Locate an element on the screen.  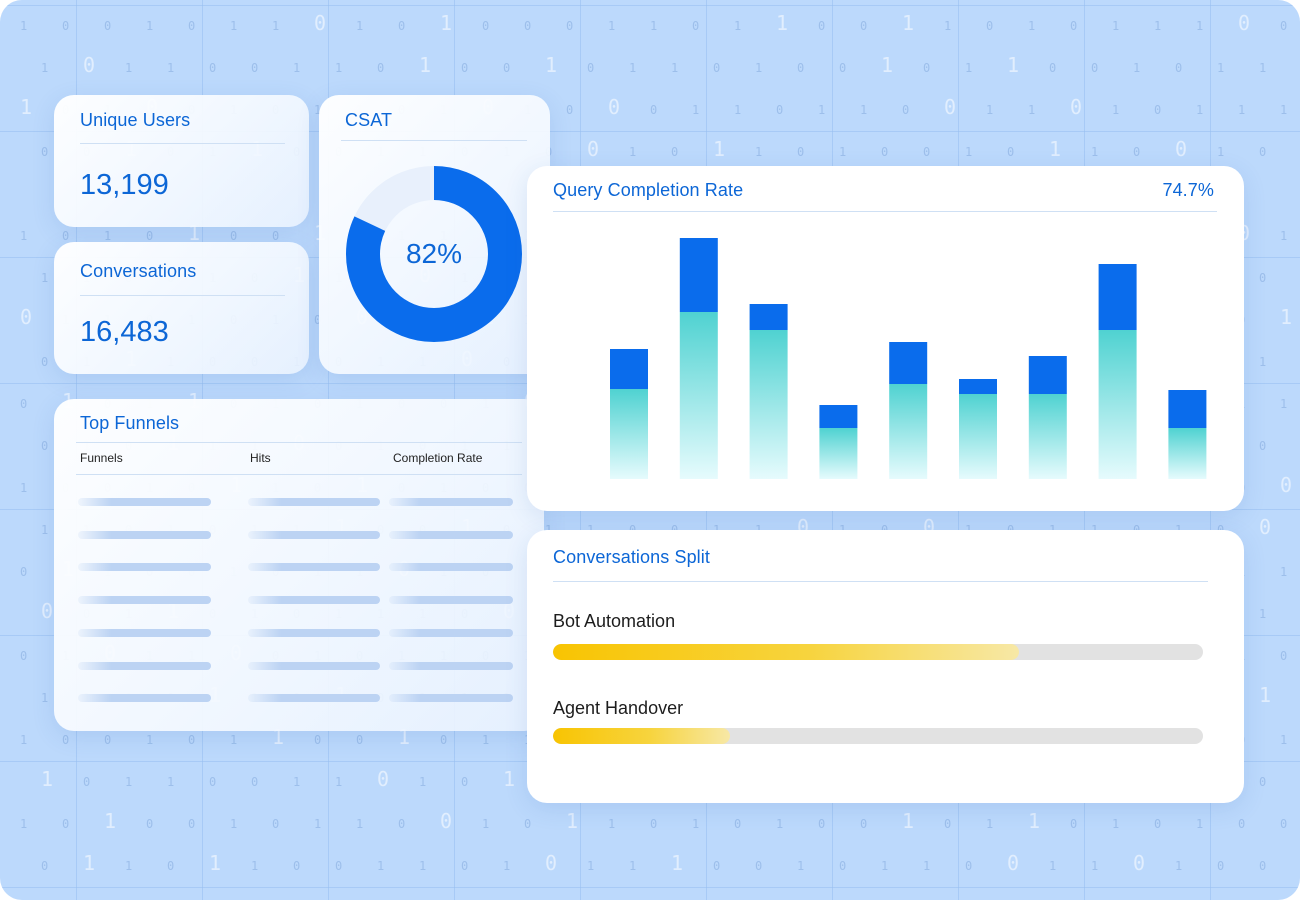
top-funnels-card: Top Funnels Funnels Hits Completion Rate is located at coordinates (299, 565).